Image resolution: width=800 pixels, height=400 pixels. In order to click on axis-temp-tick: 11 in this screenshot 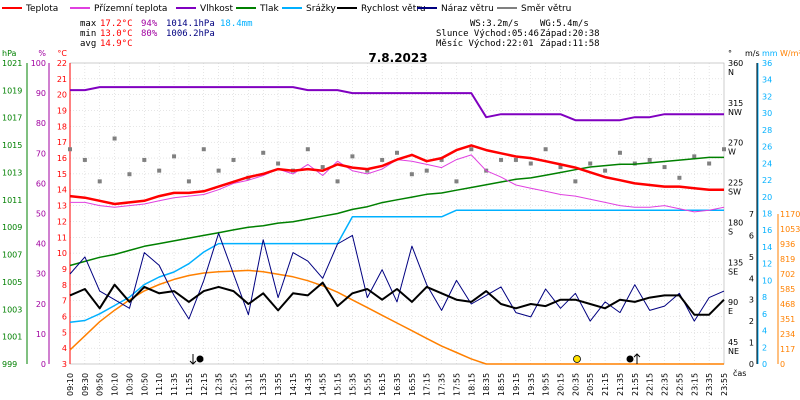, I will do `click(62, 237)`.